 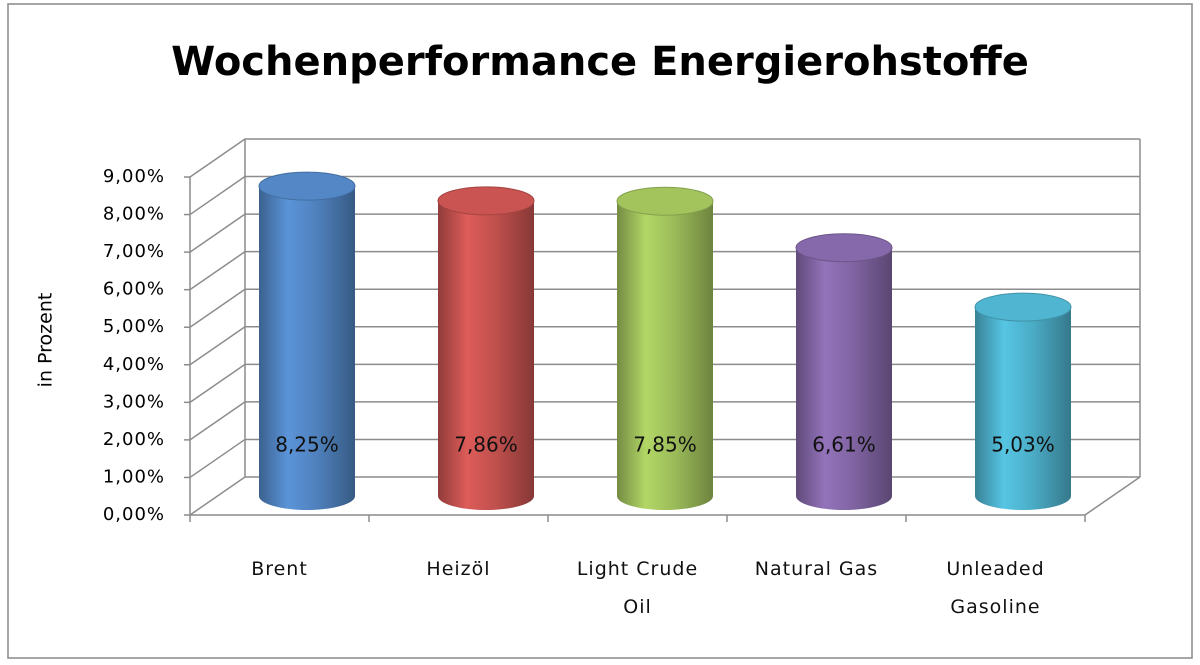 I want to click on x-tick-label: Light Crude Oil, so click(x=637, y=588).